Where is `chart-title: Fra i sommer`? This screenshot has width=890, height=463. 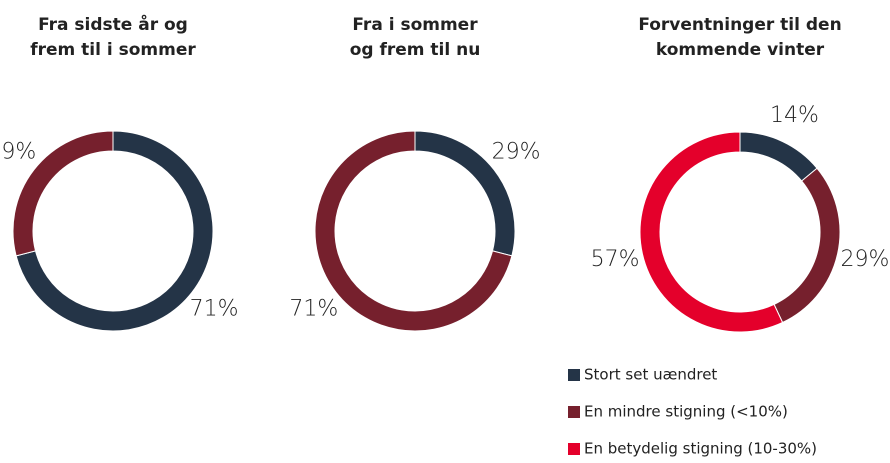
chart-title: Fra i sommer is located at coordinates (415, 25).